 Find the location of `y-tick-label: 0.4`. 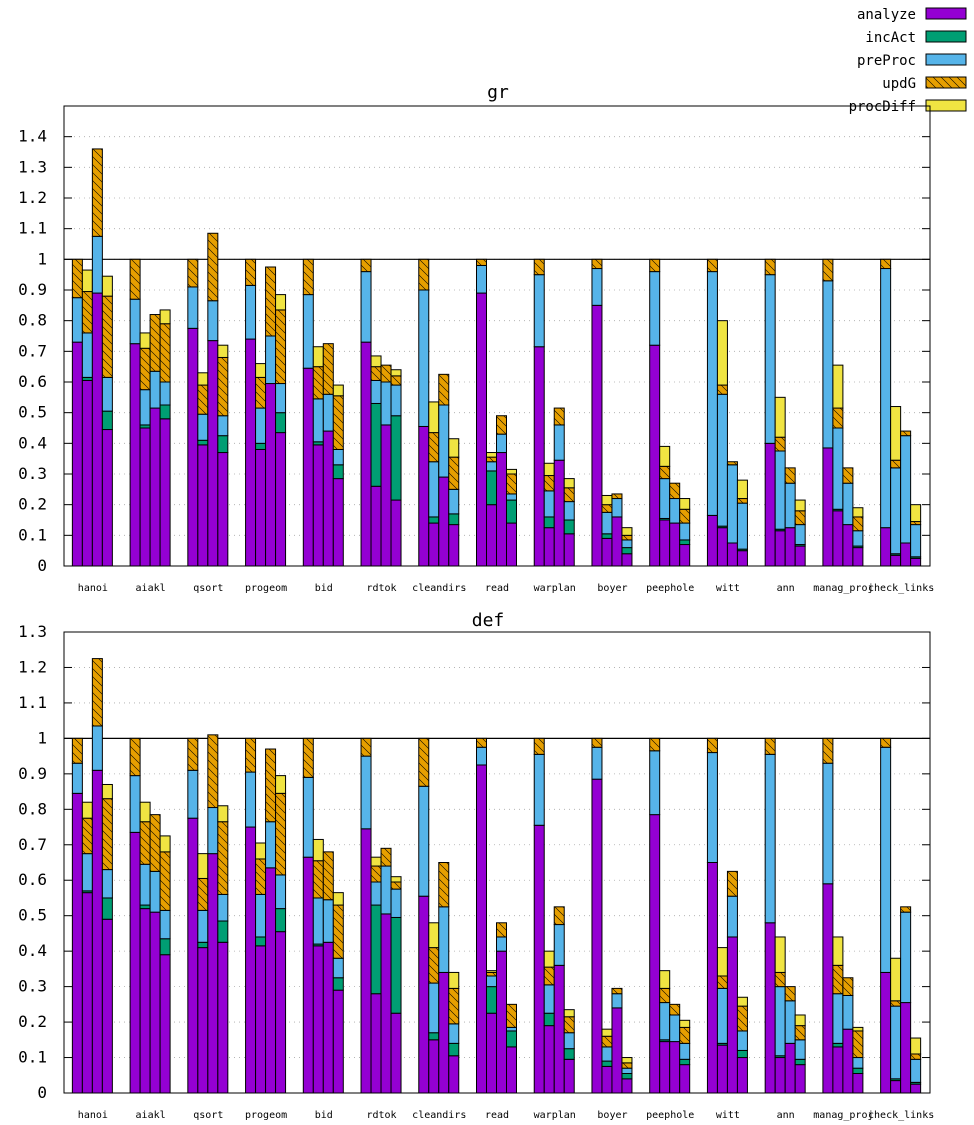

y-tick-label: 0.4 is located at coordinates (32, 442).